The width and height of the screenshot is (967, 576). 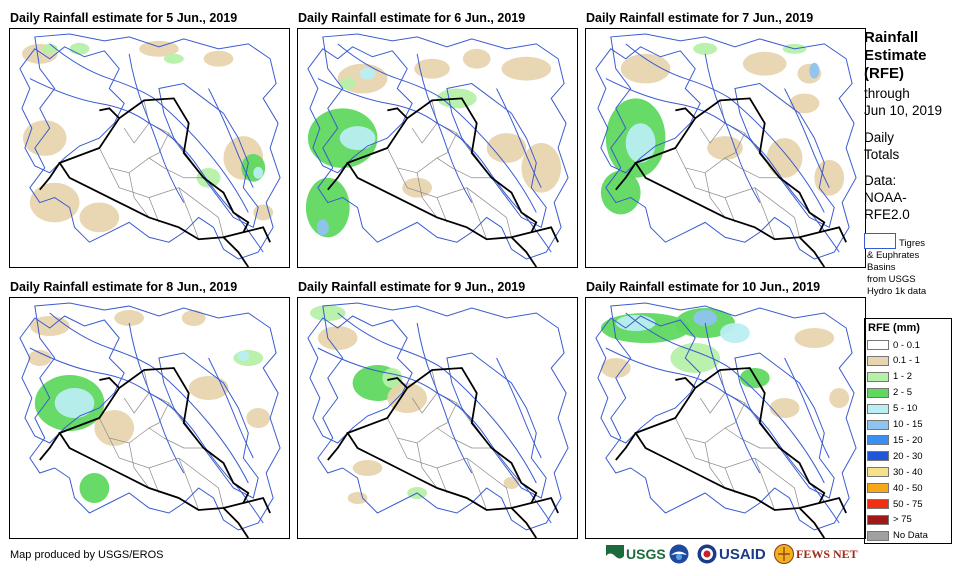 What do you see at coordinates (615, 554) in the screenshot?
I see `usgs-wave-icon` at bounding box center [615, 554].